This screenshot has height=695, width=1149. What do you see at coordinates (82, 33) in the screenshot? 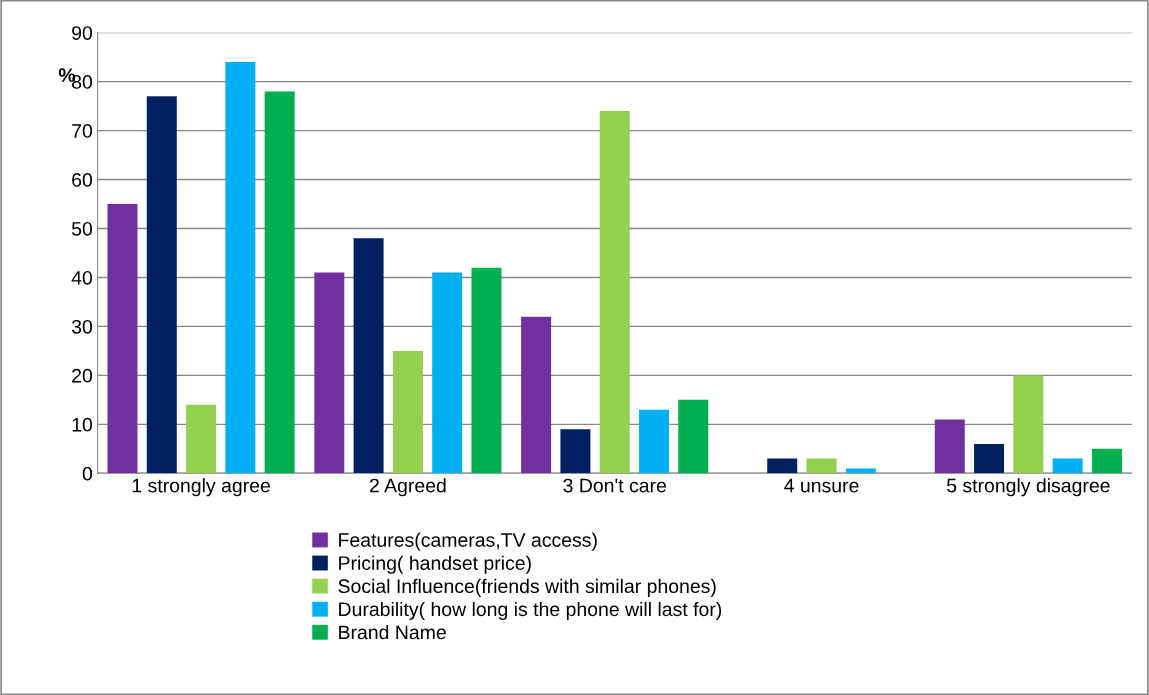
I see `y-tick-label: 90` at bounding box center [82, 33].